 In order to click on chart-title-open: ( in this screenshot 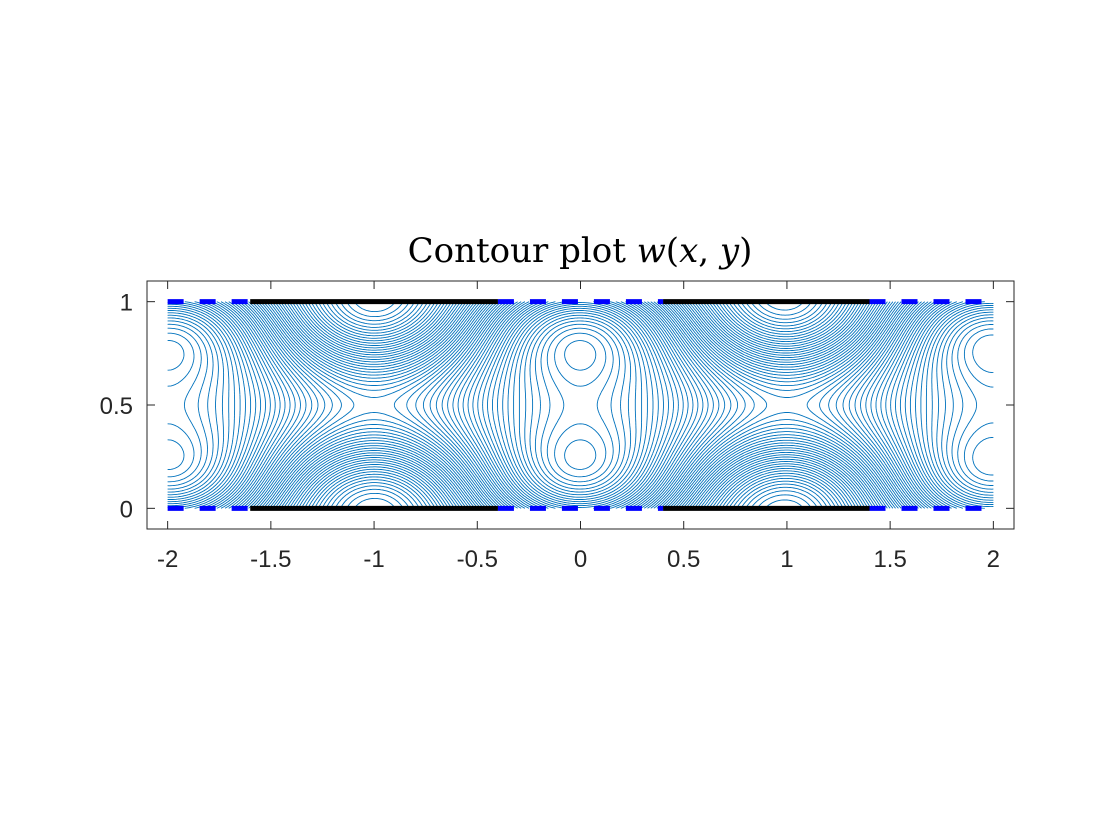, I will do `click(672, 251)`.